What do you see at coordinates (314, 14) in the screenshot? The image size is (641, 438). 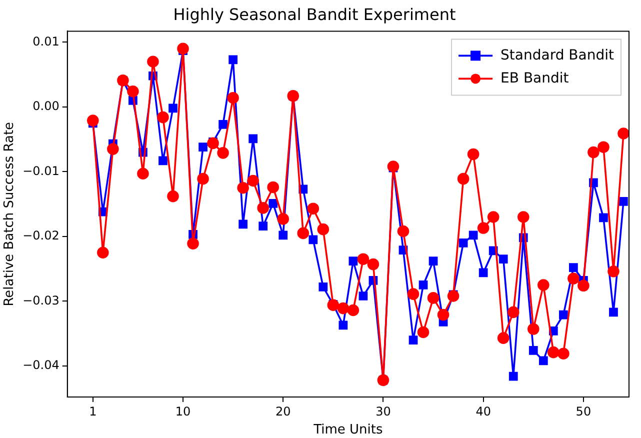 I see `chart-title: Highly Seasonal Bandit Experiment` at bounding box center [314, 14].